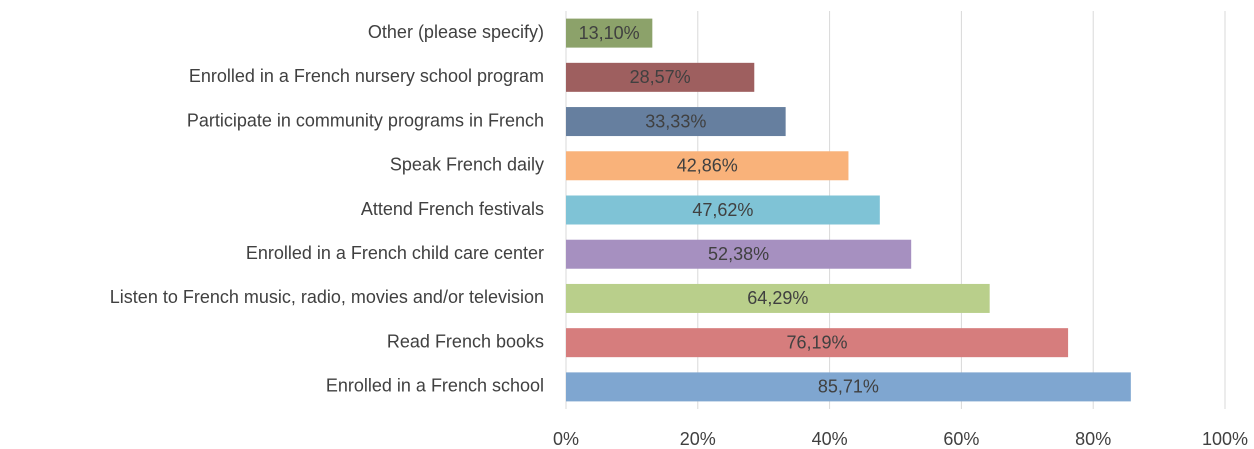  Describe the element at coordinates (566, 439) in the screenshot. I see `x-tick-label: 0%` at that location.